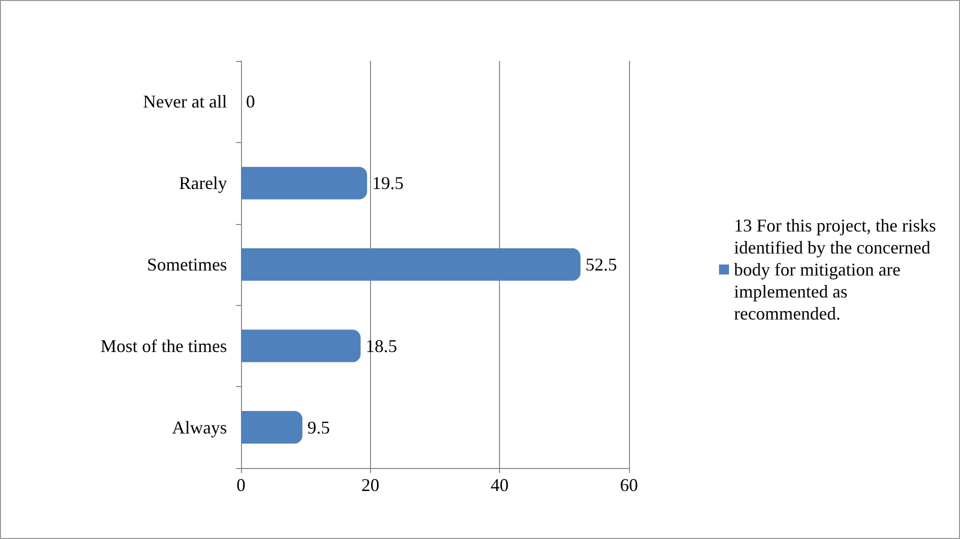  I want to click on y-tick-label: Rarely, so click(203, 183).